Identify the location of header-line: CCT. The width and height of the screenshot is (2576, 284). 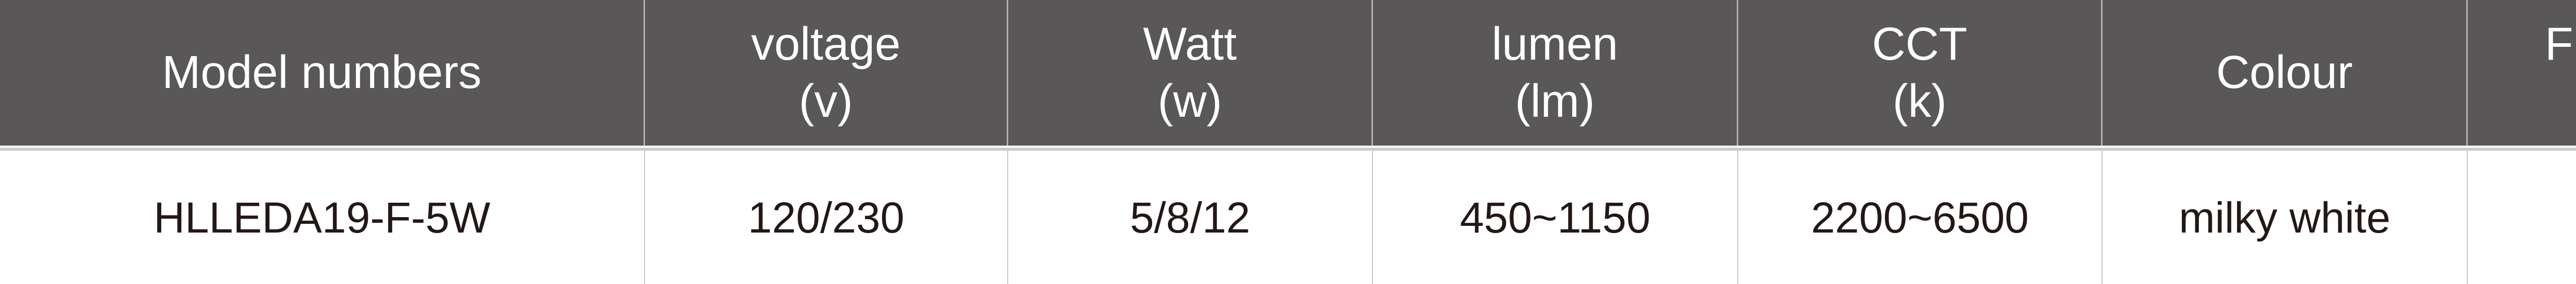
(1920, 44).